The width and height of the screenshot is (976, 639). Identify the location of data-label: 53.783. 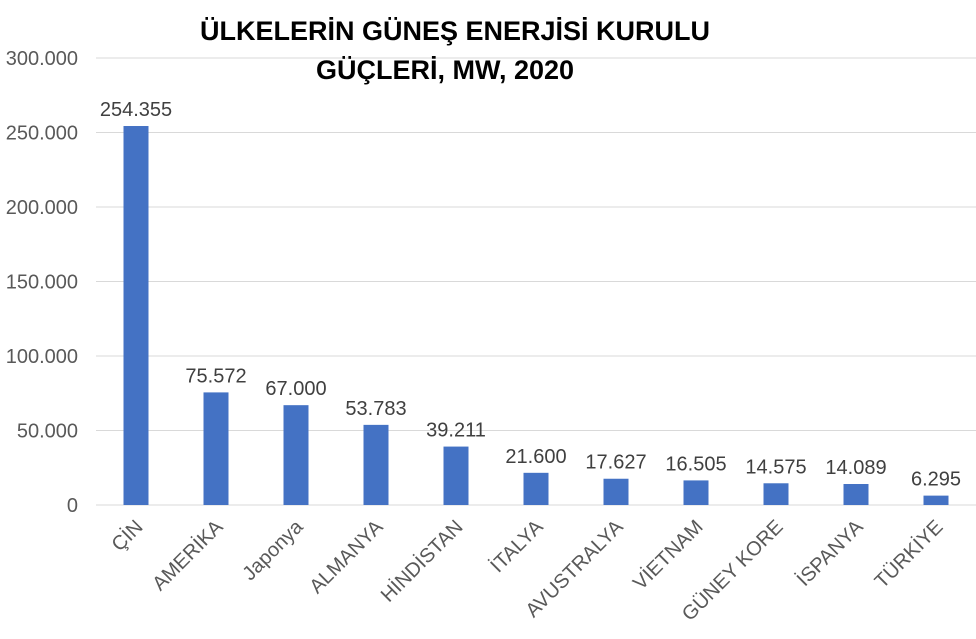
(375, 409).